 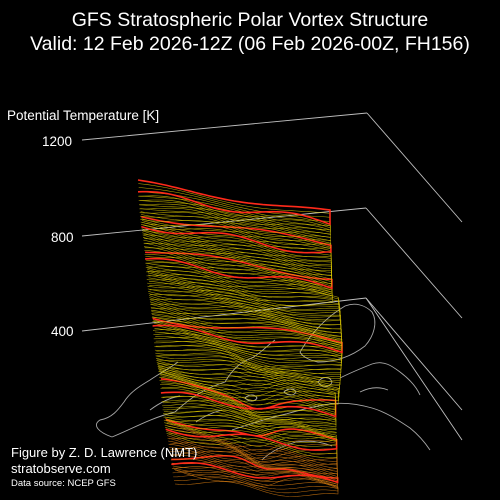 What do you see at coordinates (62, 237) in the screenshot?
I see `z-tick-800: 800` at bounding box center [62, 237].